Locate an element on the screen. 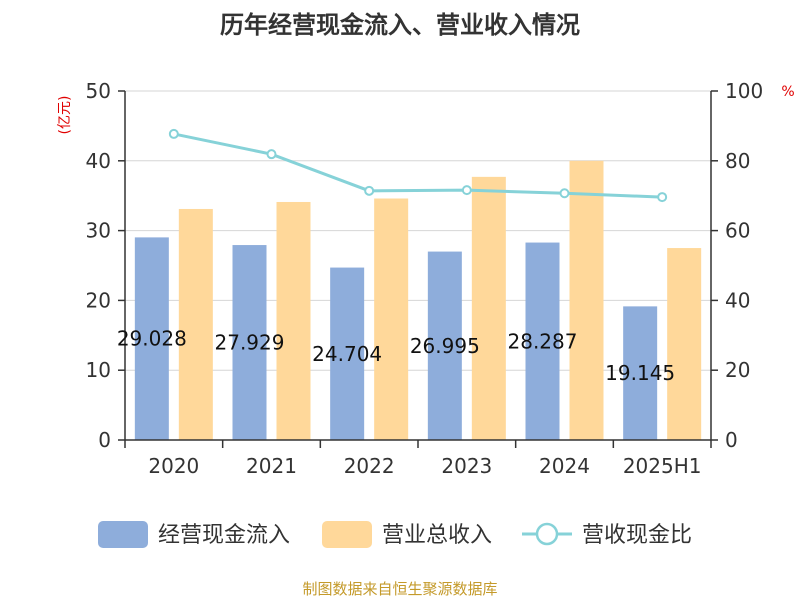 The height and width of the screenshot is (600, 800). x-axis-category-label: 2024 is located at coordinates (564, 466).